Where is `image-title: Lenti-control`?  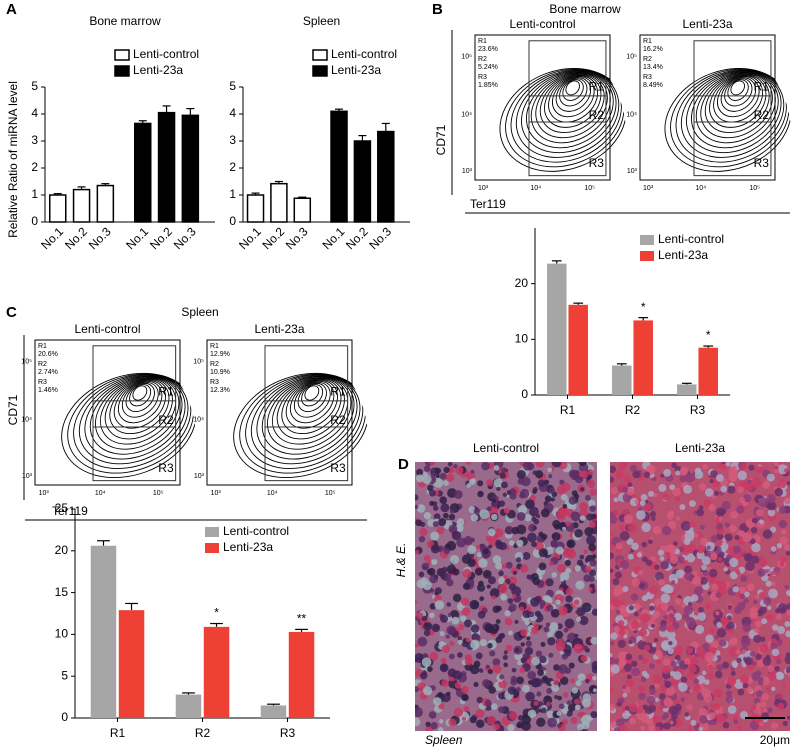 image-title: Lenti-control is located at coordinates (506, 448).